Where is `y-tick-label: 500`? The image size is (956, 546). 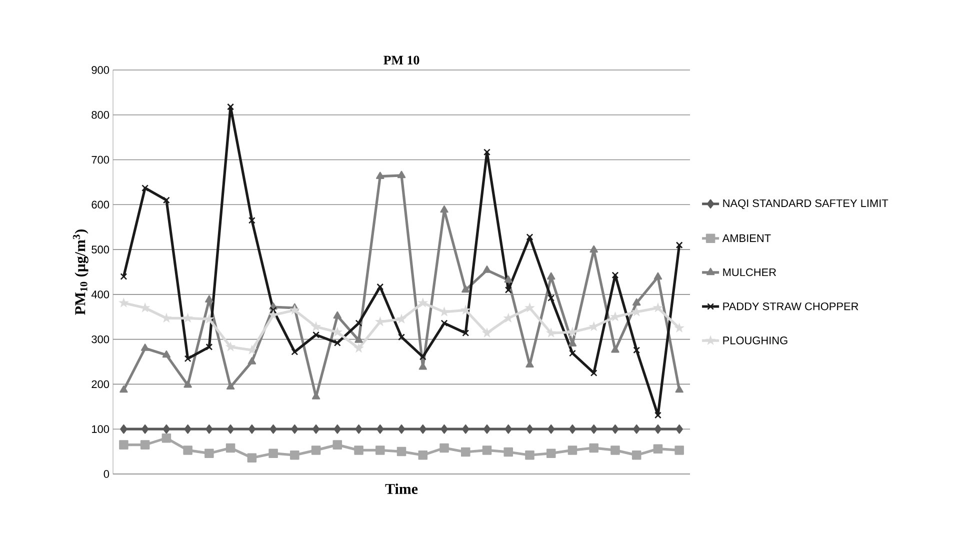 y-tick-label: 500 is located at coordinates (101, 250).